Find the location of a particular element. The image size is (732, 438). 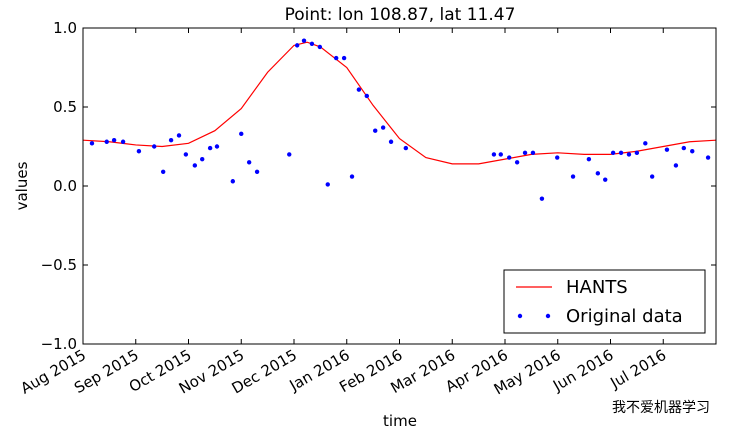

watermark: 我不爱机器学习 is located at coordinates (661, 408).